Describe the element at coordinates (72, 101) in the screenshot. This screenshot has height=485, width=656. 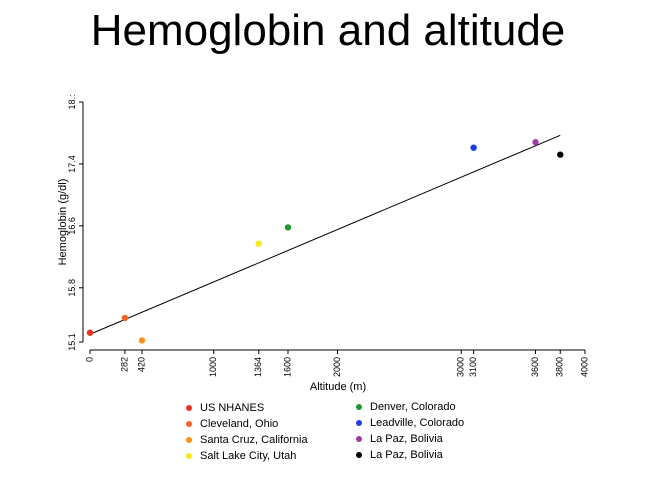
I see `y-tick-label: 18.:` at that location.